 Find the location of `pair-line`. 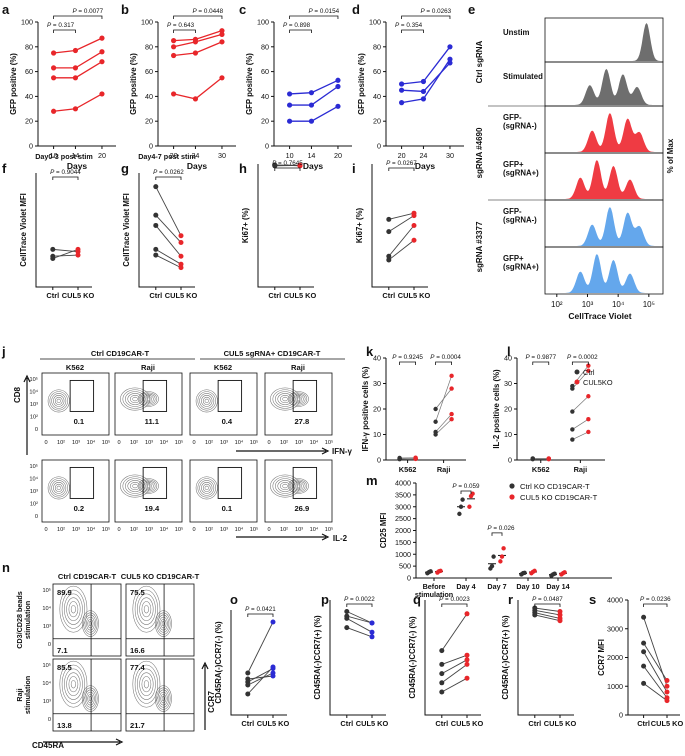

pair-line is located at coordinates (65, 253).